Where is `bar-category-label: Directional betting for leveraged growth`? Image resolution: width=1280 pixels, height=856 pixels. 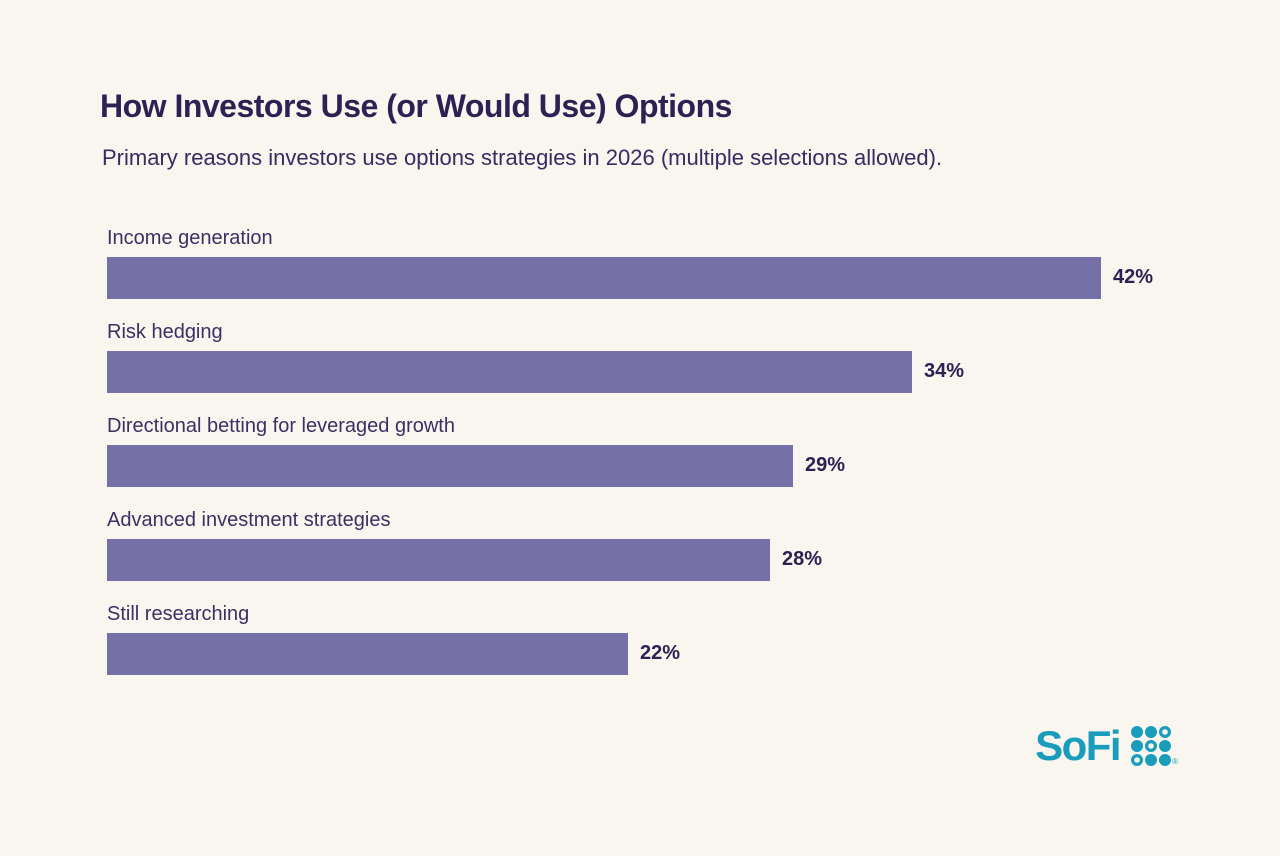
bar-category-label: Directional betting for leveraged growth is located at coordinates (281, 425).